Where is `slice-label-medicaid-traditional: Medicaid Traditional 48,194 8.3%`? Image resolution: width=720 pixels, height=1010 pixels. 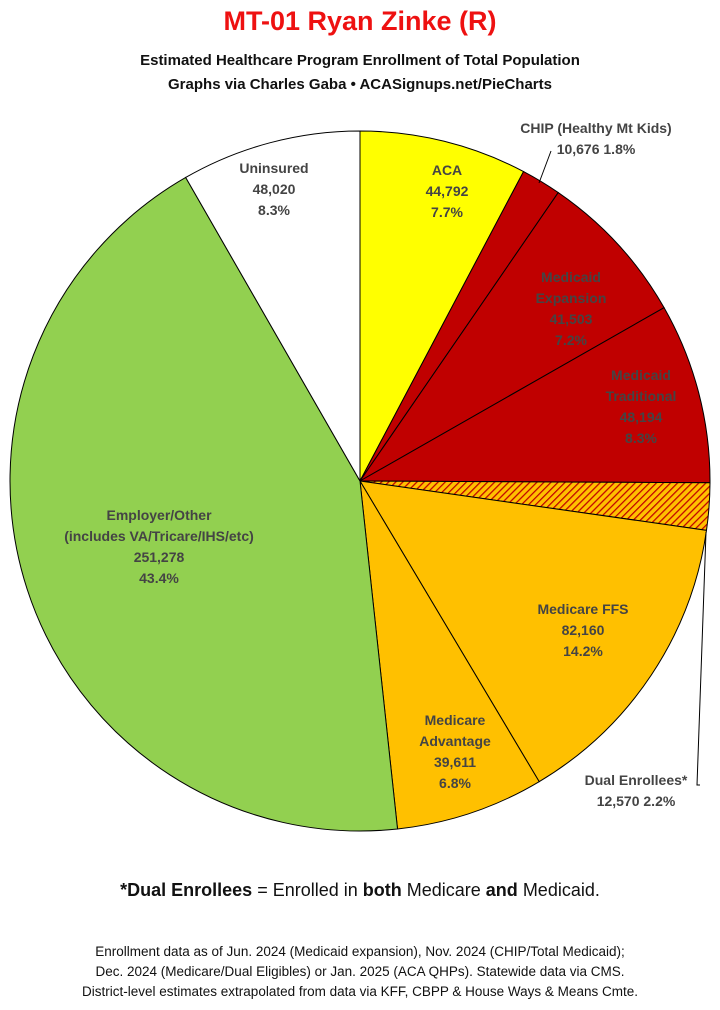
slice-label-medicaid-traditional: Medicaid Traditional 48,194 8.3% is located at coordinates (641, 406).